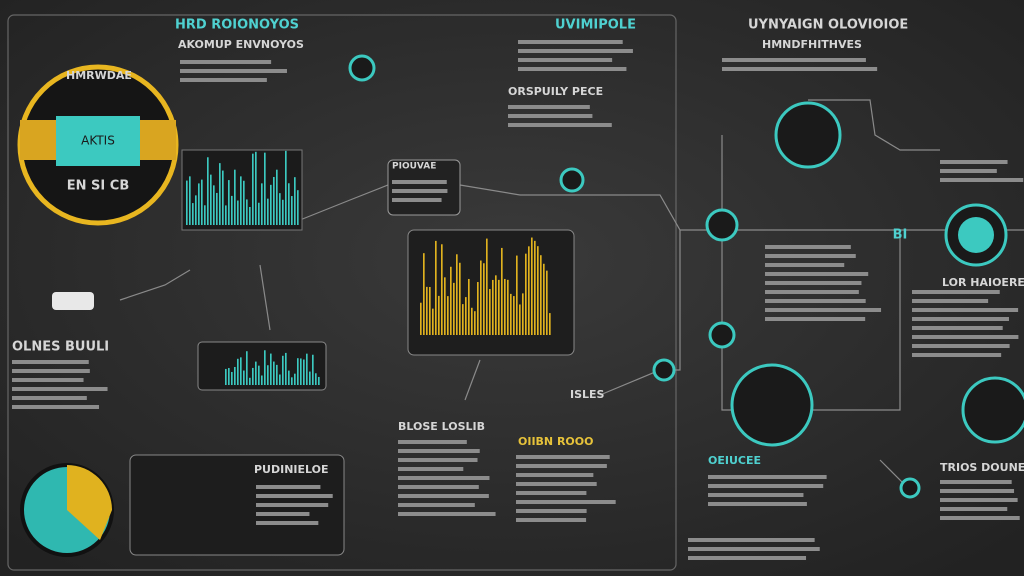 This screenshot has width=1024, height=576. What do you see at coordinates (983, 282) in the screenshot?
I see `right-block-heading: LOR HAIOERE` at bounding box center [983, 282].